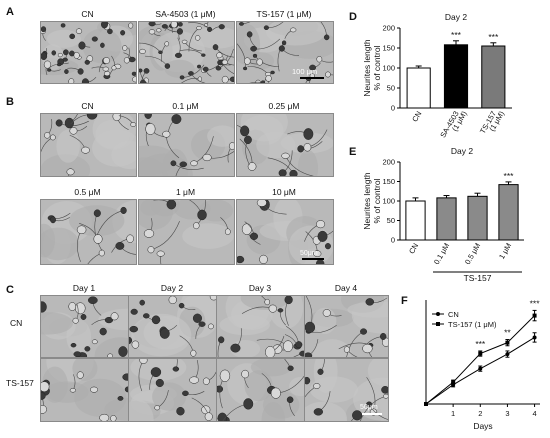  What do you see at coordinates (509, 176) in the screenshot?
I see `chart-e-sig-3: ***` at bounding box center [509, 176].